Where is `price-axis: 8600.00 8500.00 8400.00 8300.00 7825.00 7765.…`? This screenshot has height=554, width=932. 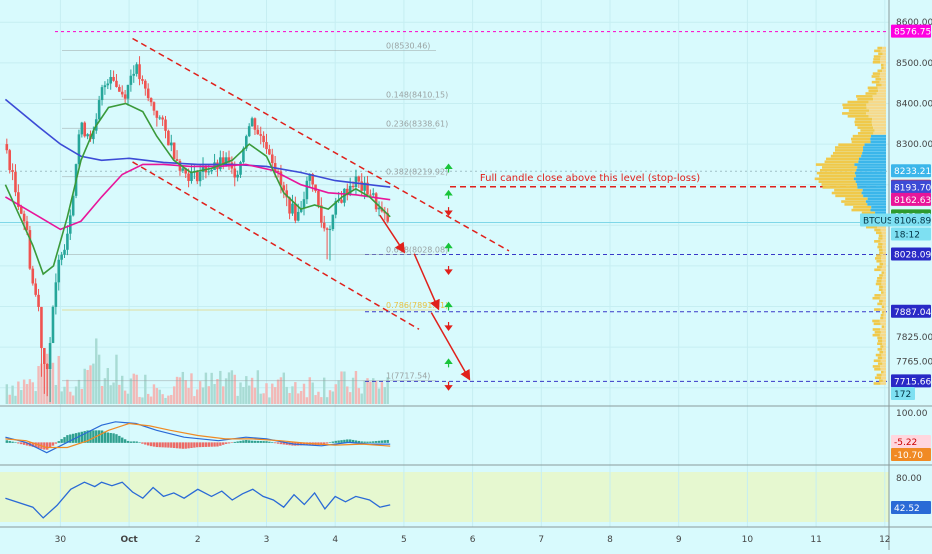 price-axis: 8600.00 8500.00 8400.00 8300.00 7825.00 7765.… is located at coordinates (896, 266).